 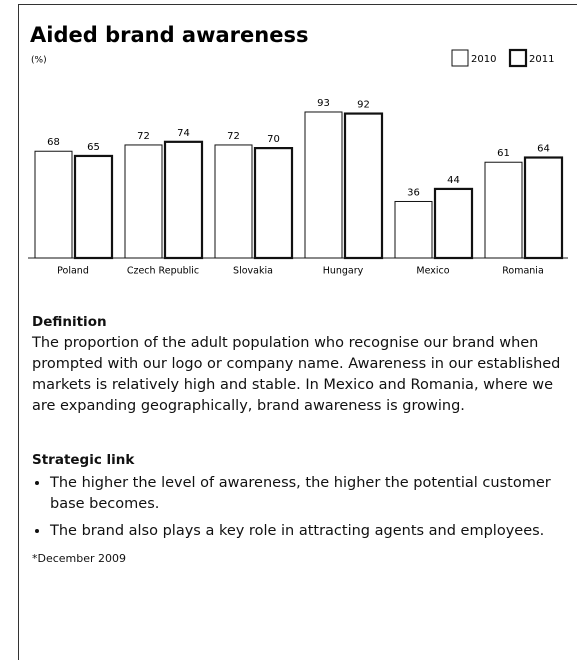 I want to click on data-label: 61, so click(x=503, y=153).